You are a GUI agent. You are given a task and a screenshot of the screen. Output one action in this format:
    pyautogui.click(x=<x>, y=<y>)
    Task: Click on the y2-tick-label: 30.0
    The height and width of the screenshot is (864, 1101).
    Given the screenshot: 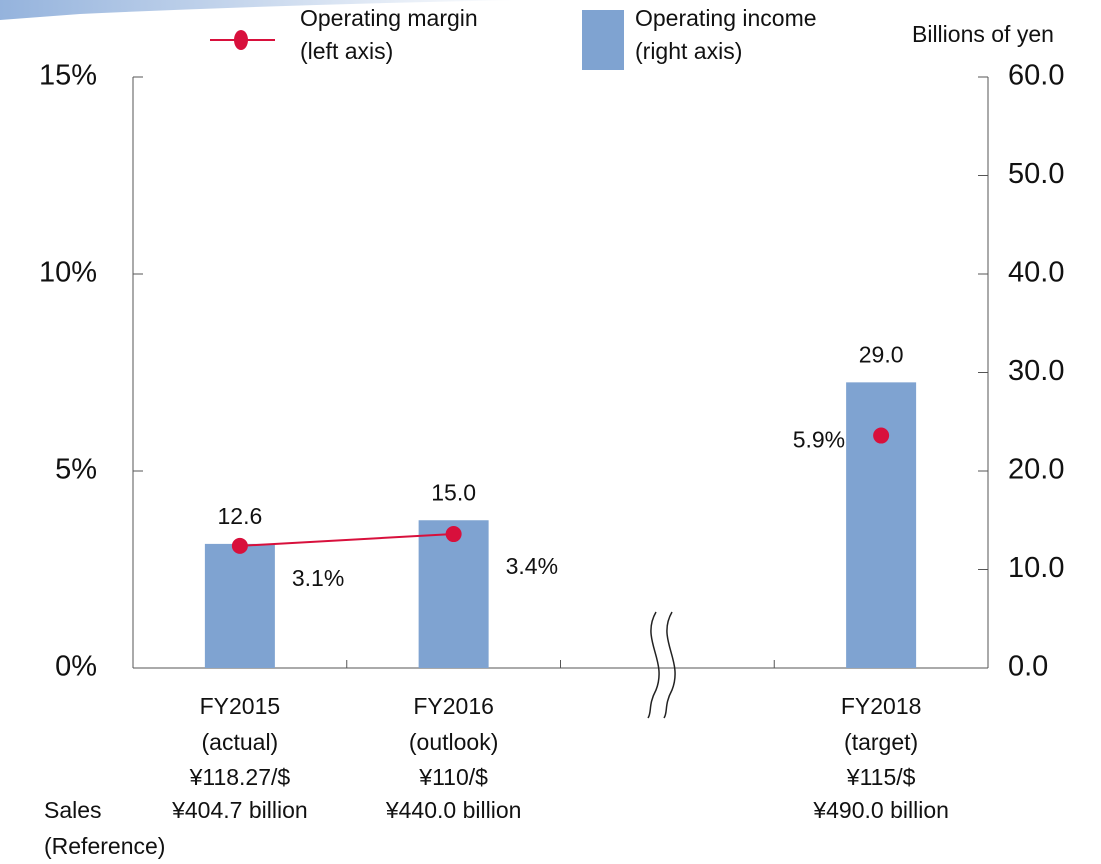 What is the action you would take?
    pyautogui.click(x=1036, y=371)
    